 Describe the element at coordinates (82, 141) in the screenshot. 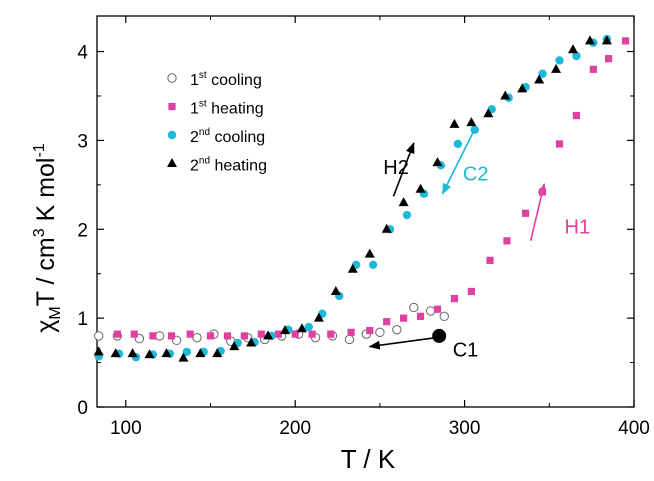

I see `y-tick-label: 3` at that location.